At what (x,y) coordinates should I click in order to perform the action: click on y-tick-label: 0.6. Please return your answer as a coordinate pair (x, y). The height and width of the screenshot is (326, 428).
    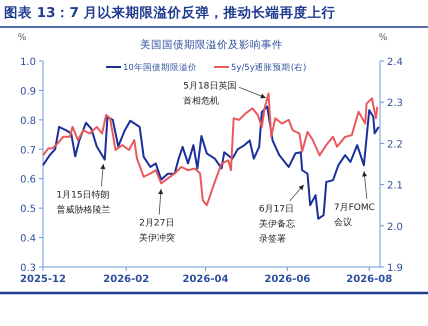
    Looking at the image, I should click on (28, 180).